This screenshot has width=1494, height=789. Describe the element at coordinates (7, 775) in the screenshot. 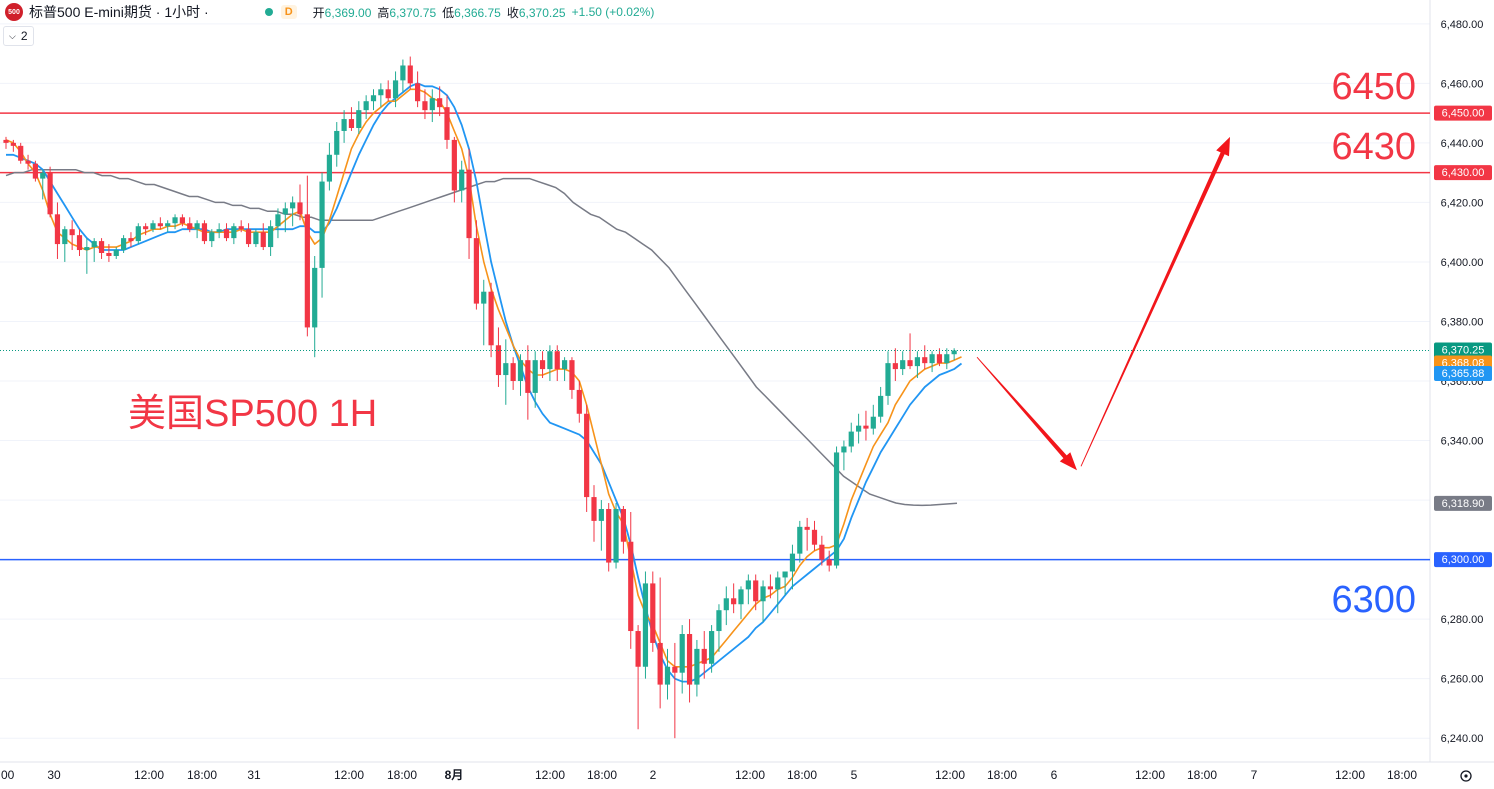

I see `x-tick-label: :00` at that location.